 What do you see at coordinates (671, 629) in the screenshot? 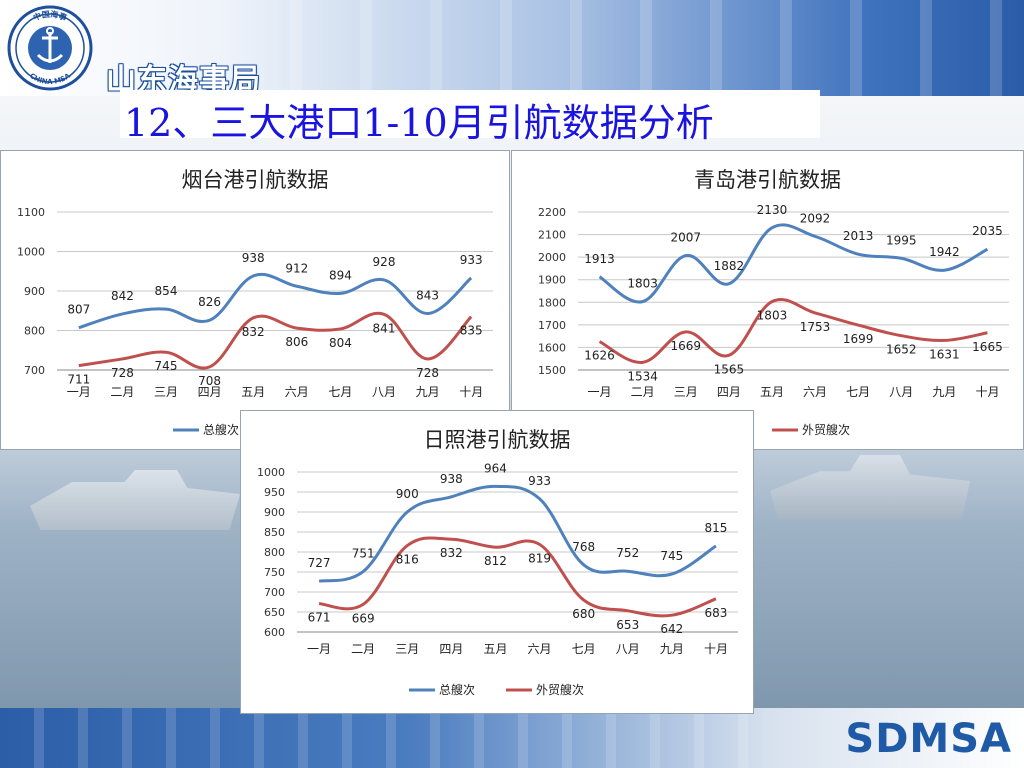
I see `data-label: 642` at bounding box center [671, 629].